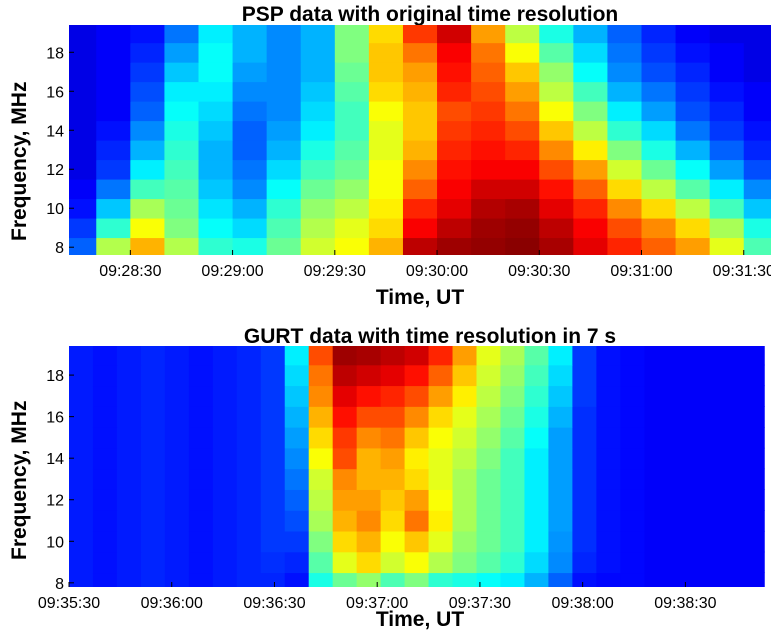 The height and width of the screenshot is (642, 771). I want to click on psp-y-tick-label: 16, so click(55, 92).